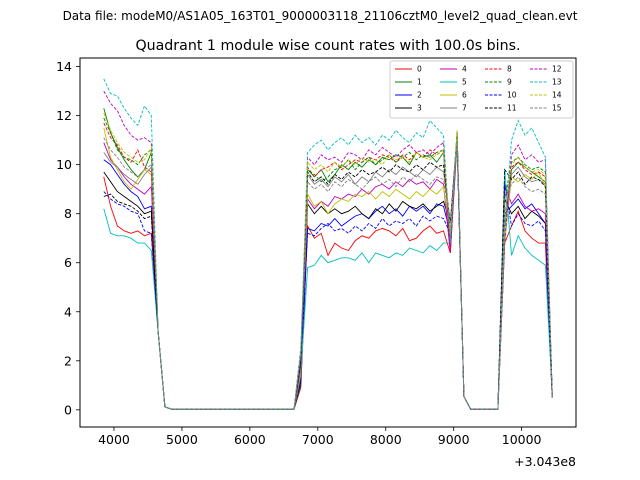 The height and width of the screenshot is (480, 640). What do you see at coordinates (464, 69) in the screenshot?
I see `legend-label-4: 4` at bounding box center [464, 69].